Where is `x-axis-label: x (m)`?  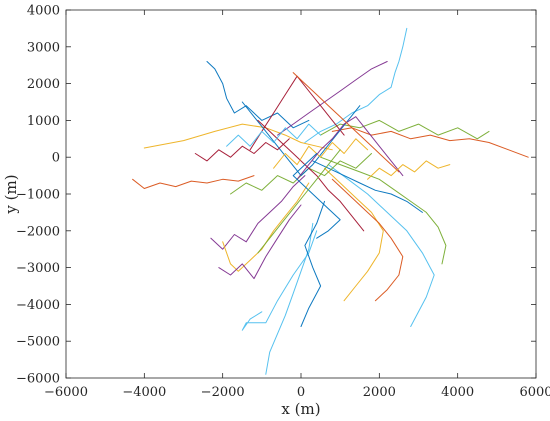
x-axis-label: x (m) is located at coordinates (300, 409).